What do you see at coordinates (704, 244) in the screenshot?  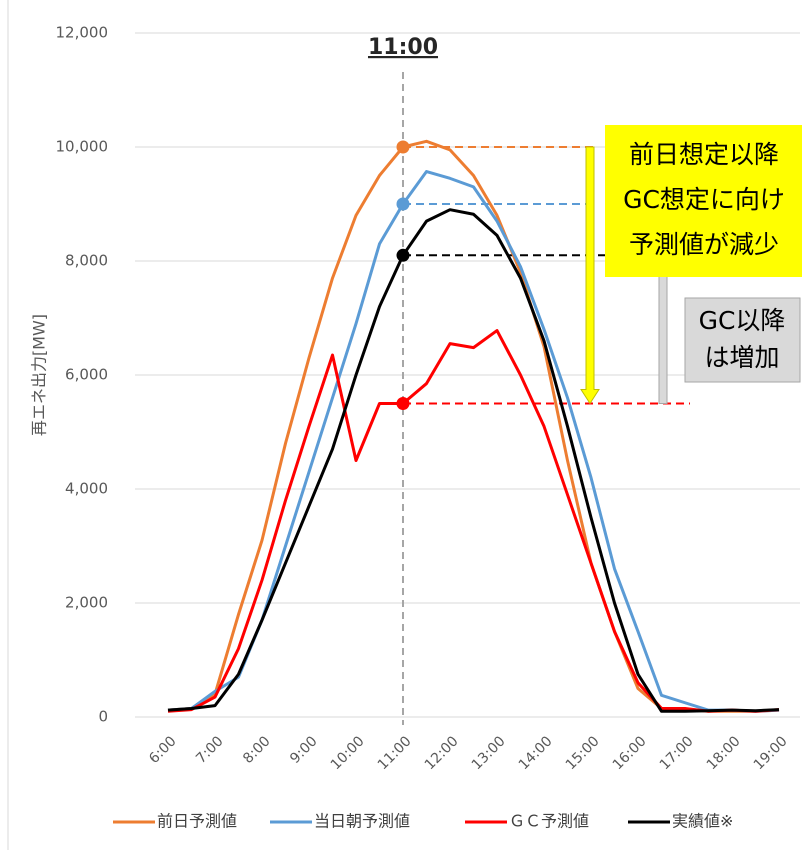 I see `decrease-note: 予測値が減少` at bounding box center [704, 244].